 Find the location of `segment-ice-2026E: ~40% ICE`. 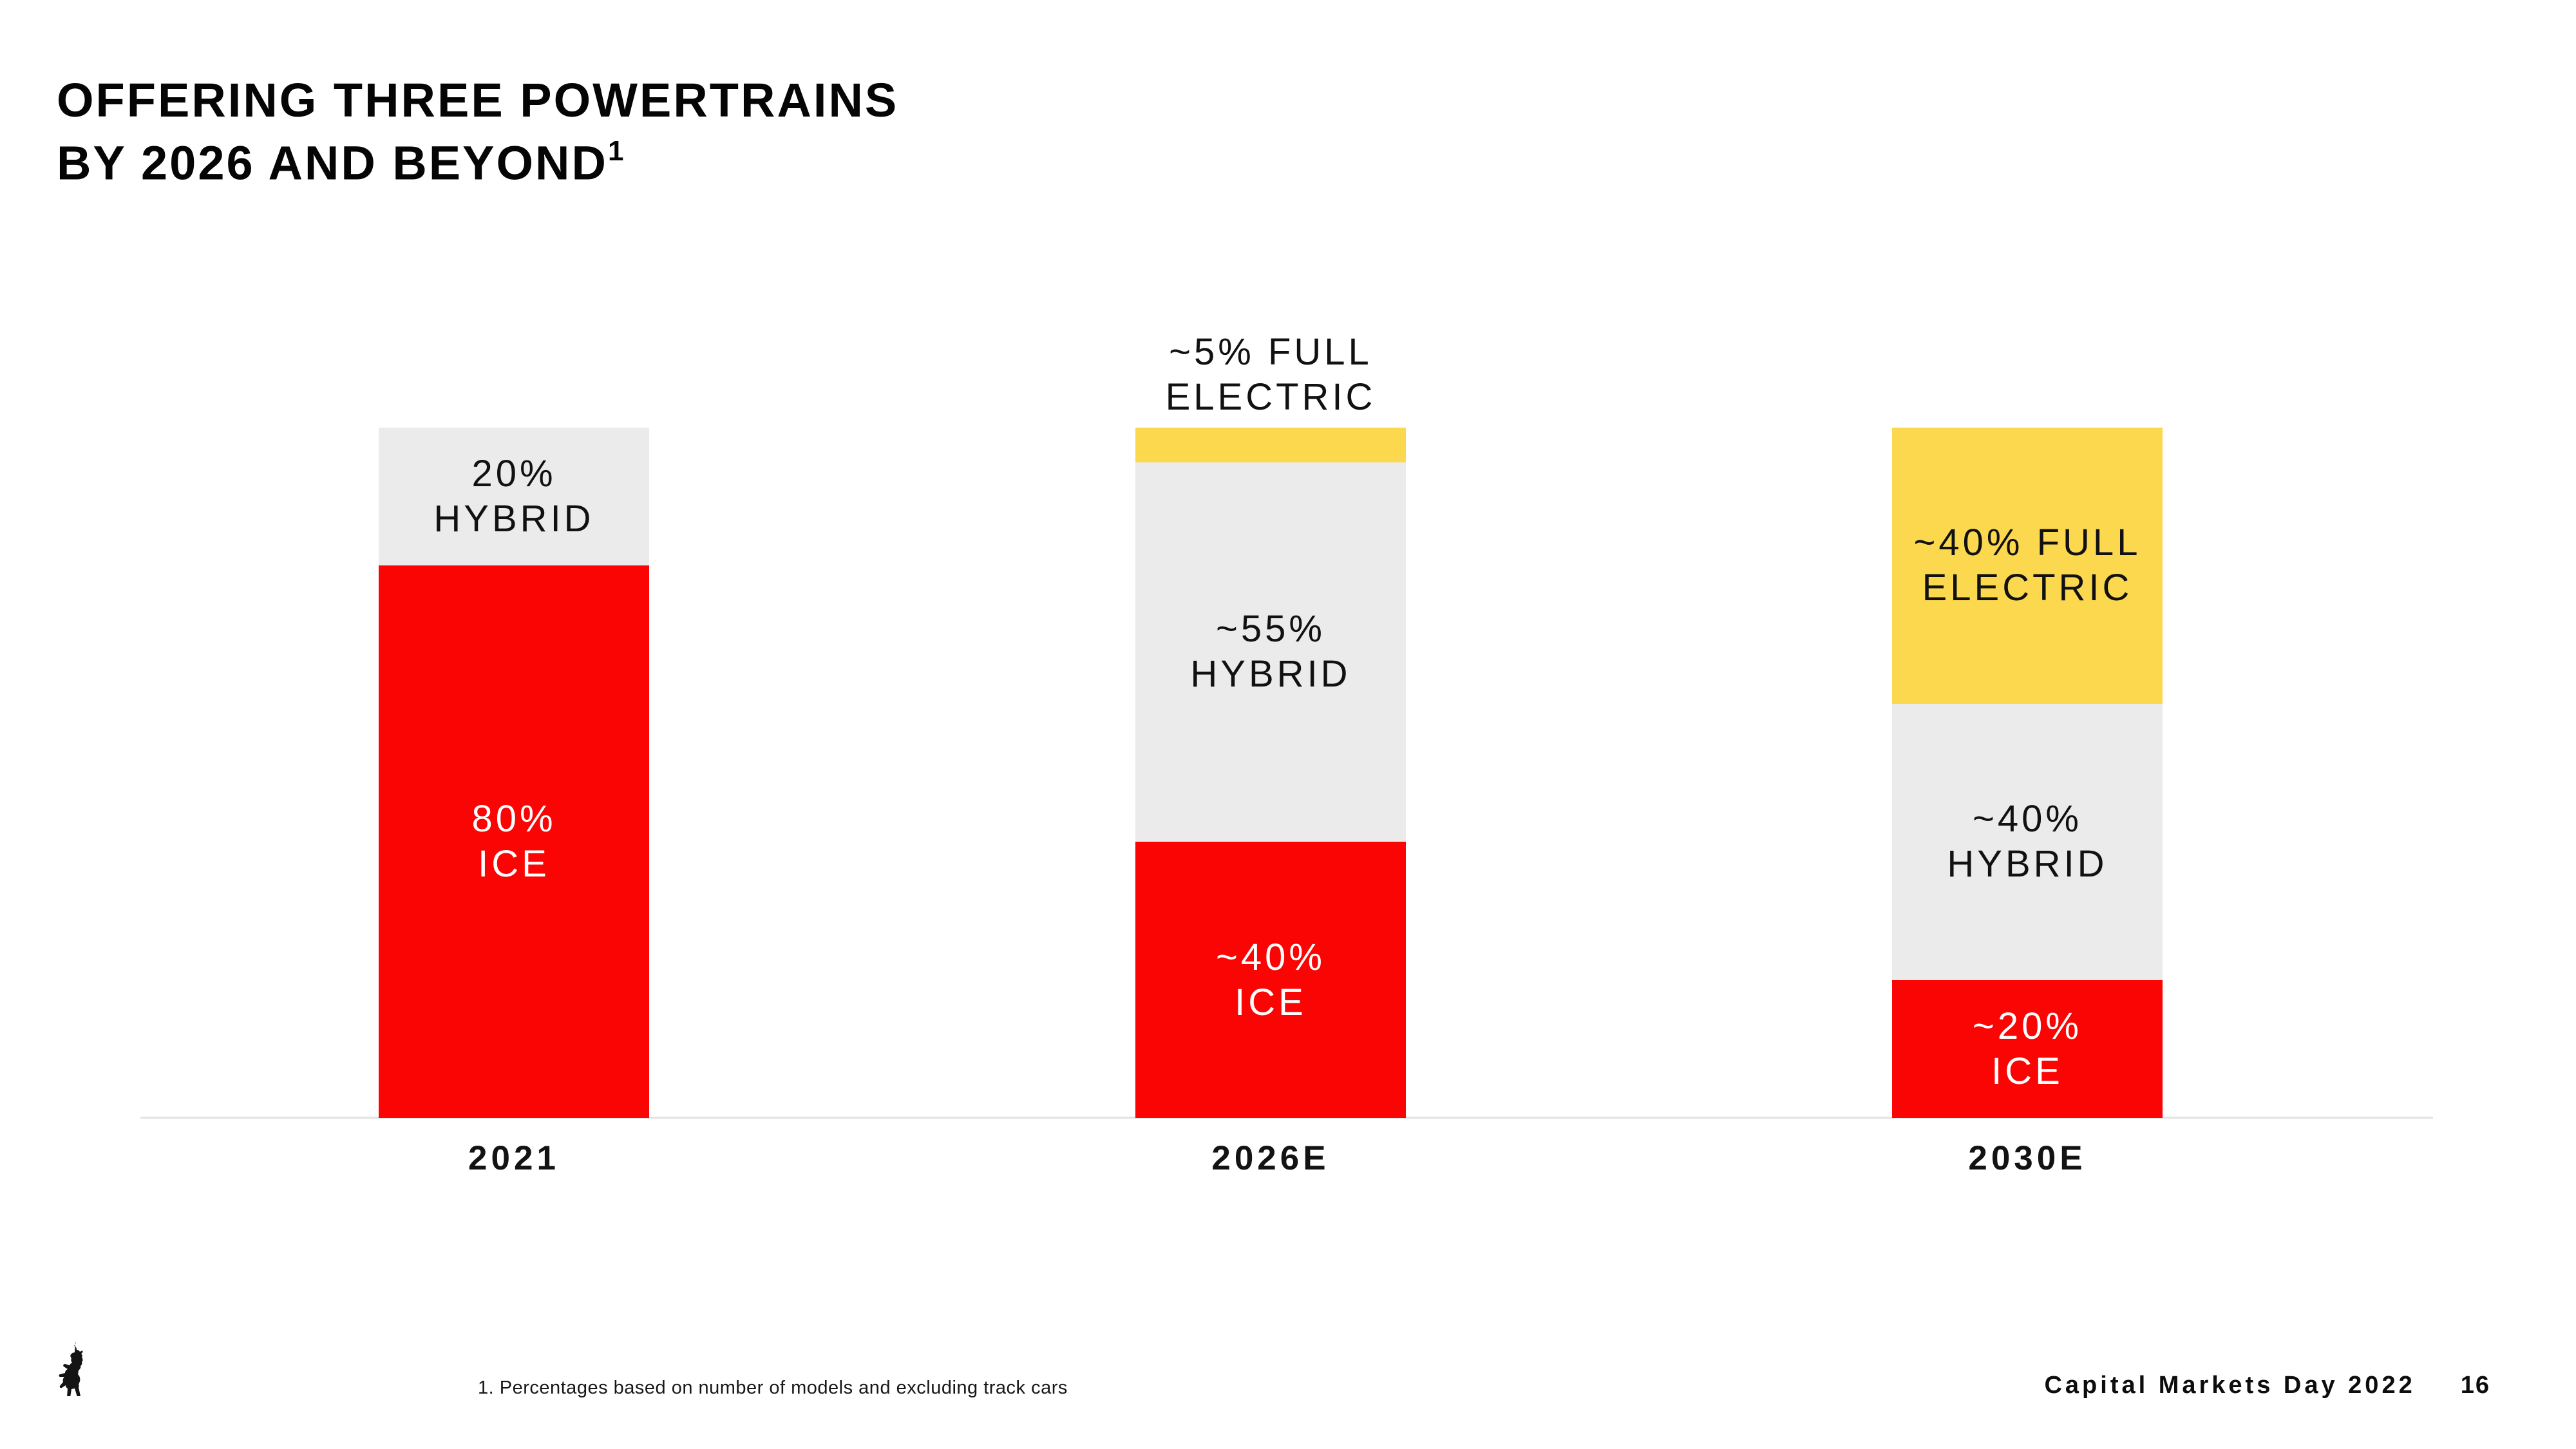

segment-ice-2026E: ~40% ICE is located at coordinates (1270, 980).